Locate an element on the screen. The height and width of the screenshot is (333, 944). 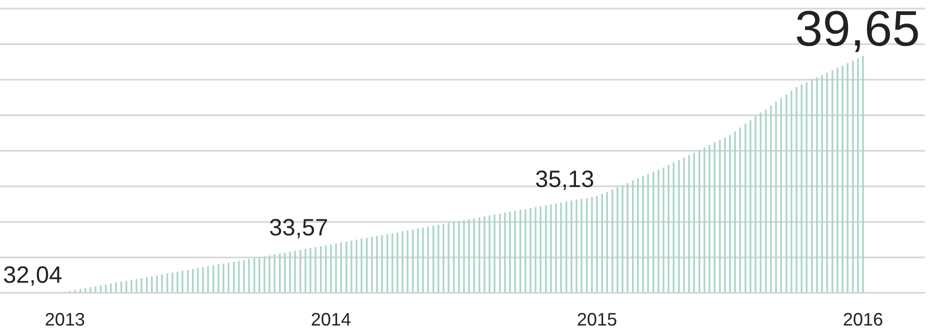
x-tick-label: 2013 is located at coordinates (65, 319).